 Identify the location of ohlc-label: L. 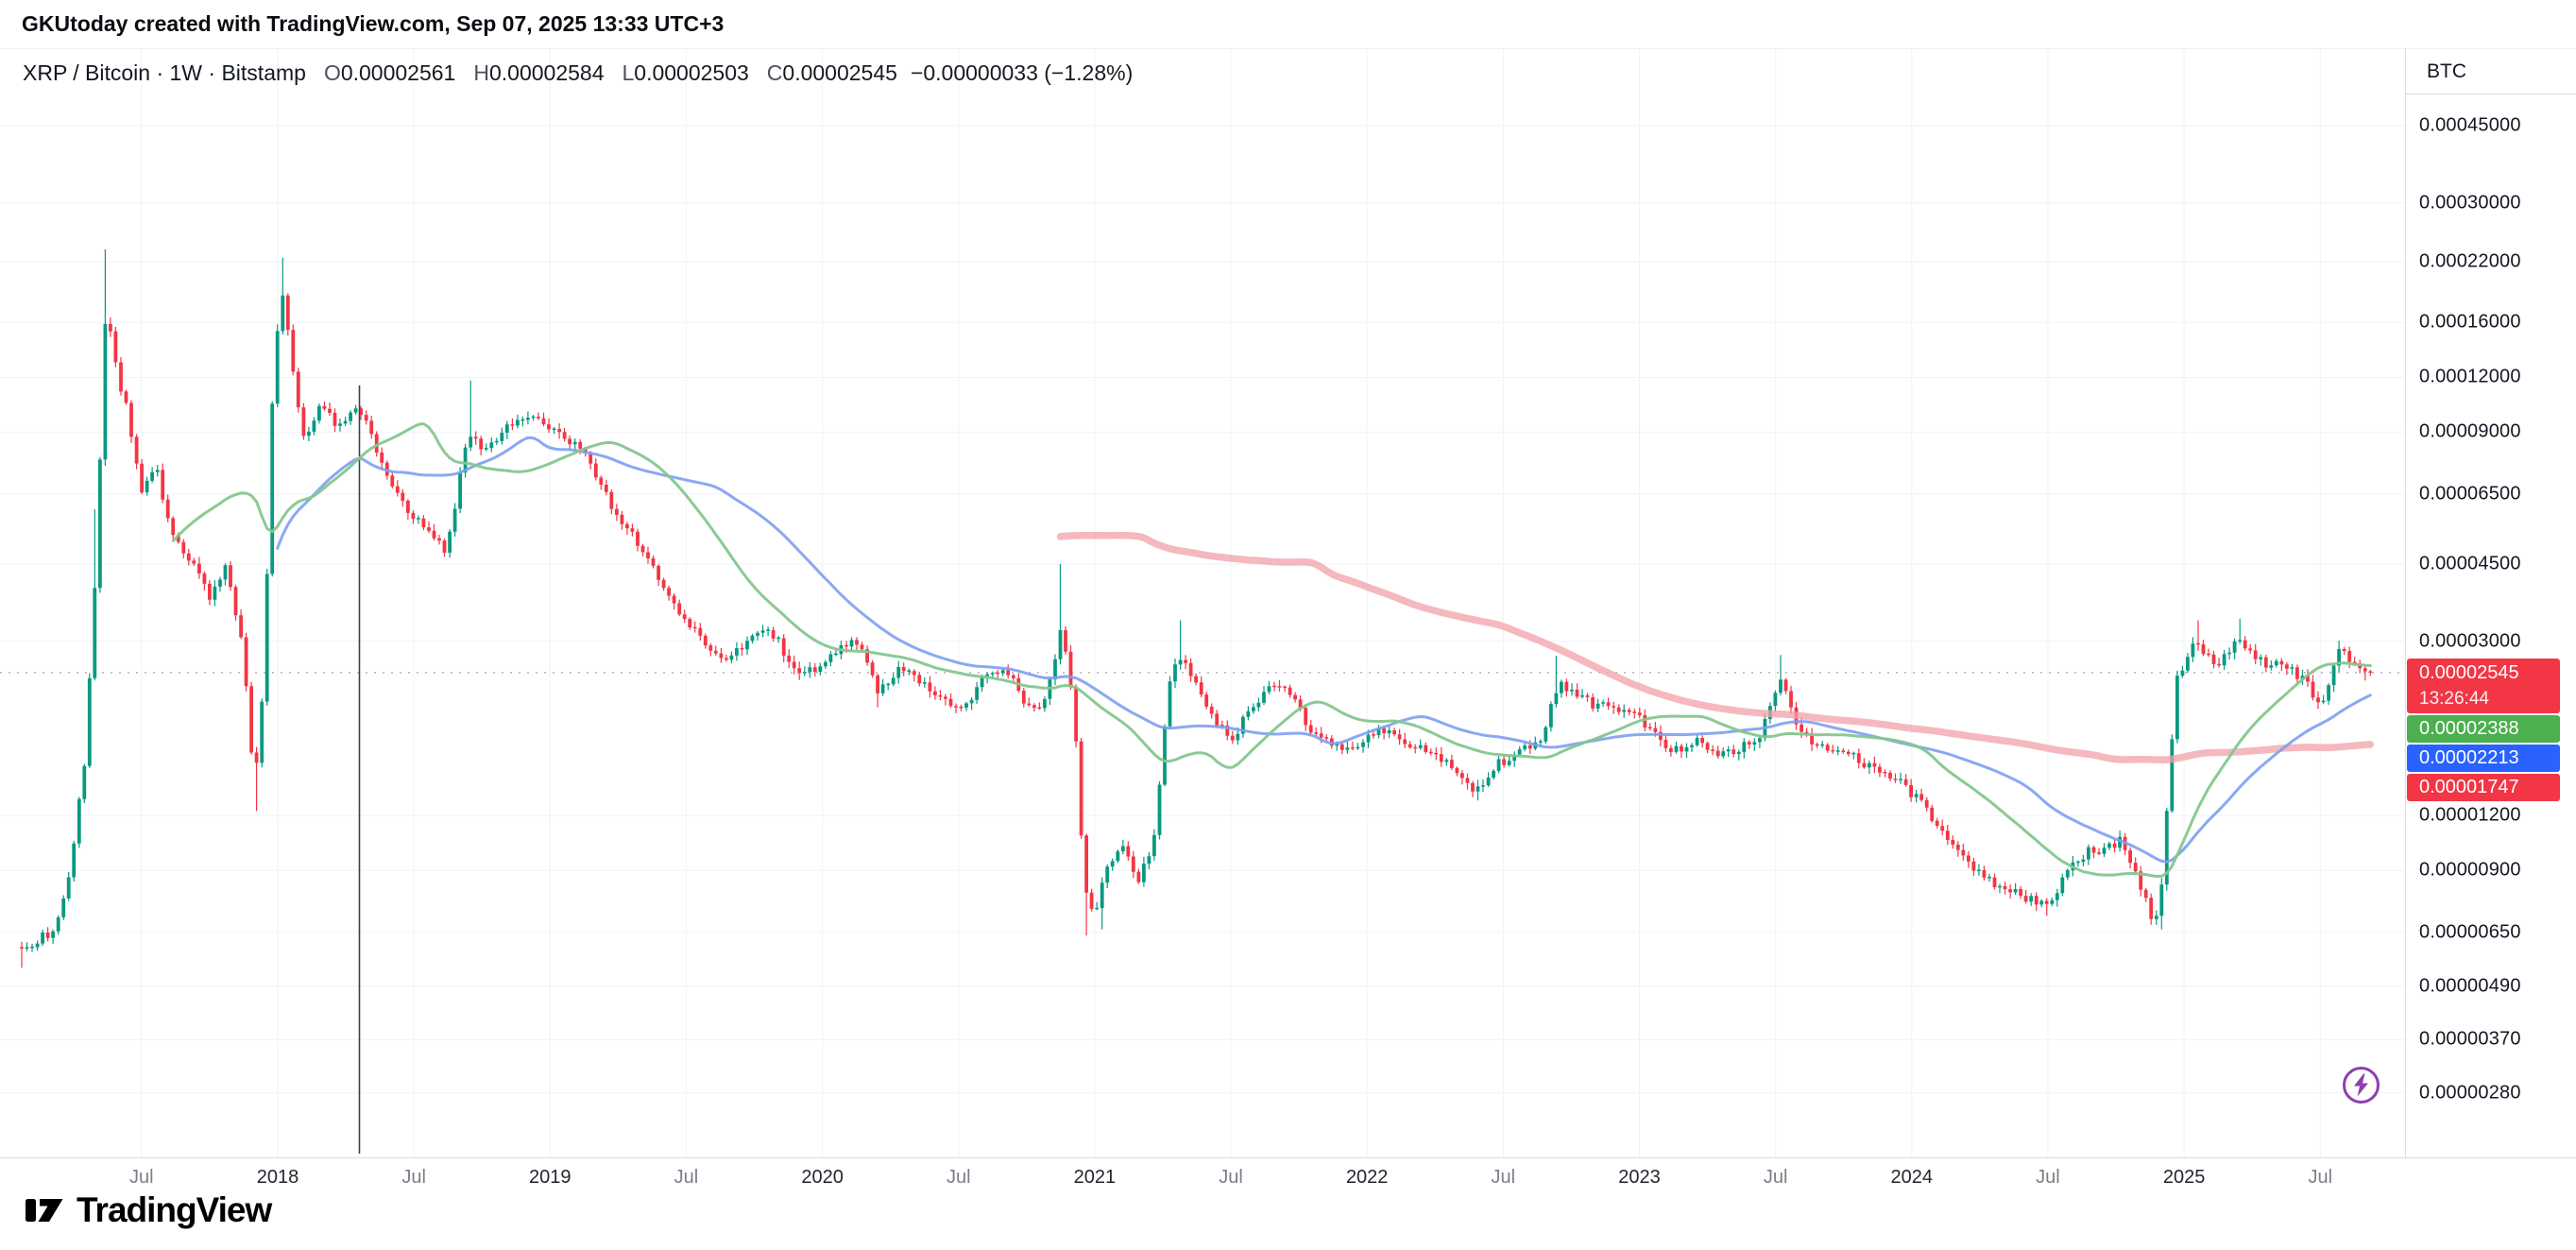
(629, 72).